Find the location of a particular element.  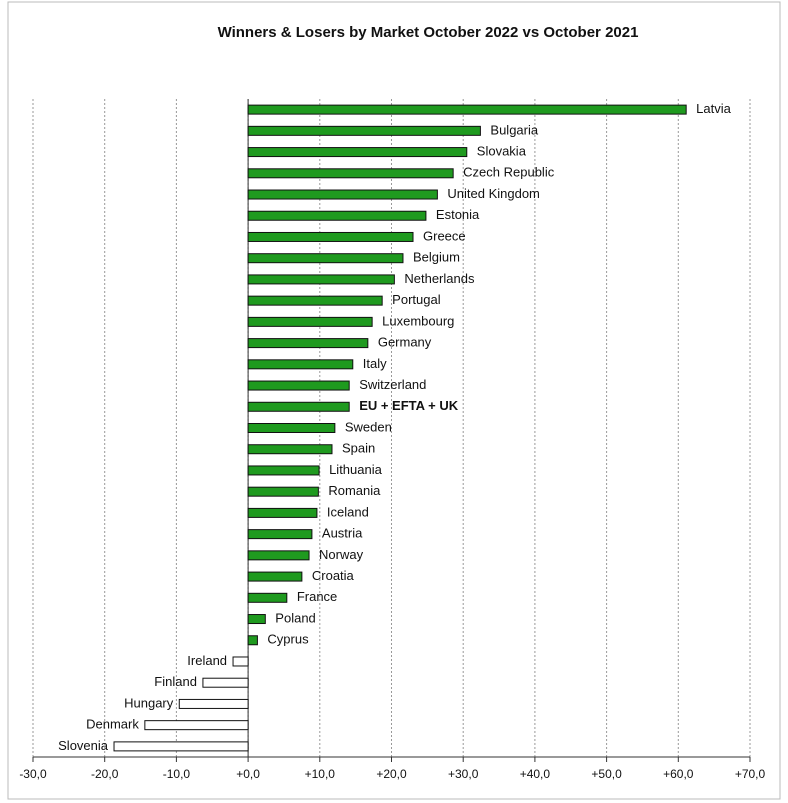

category-label: Cyprus is located at coordinates (288, 639).